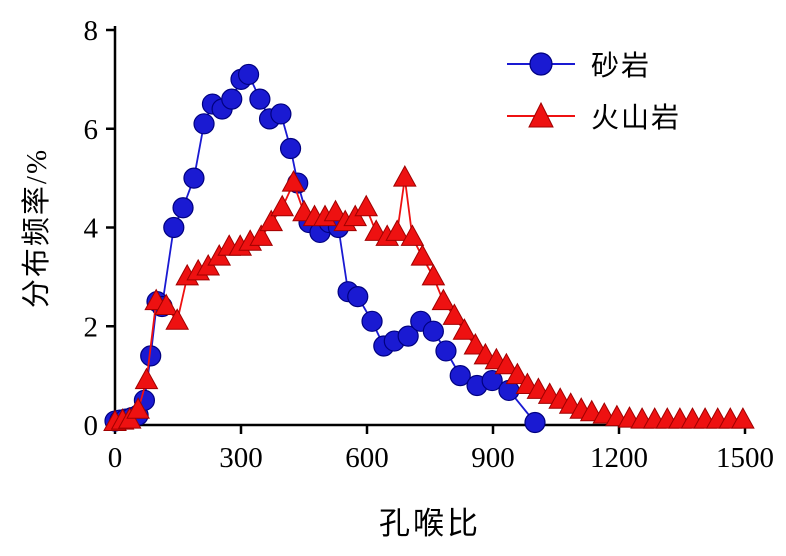 The image size is (786, 556). I want to click on x-axis-title: 孔喉比, so click(430, 523).